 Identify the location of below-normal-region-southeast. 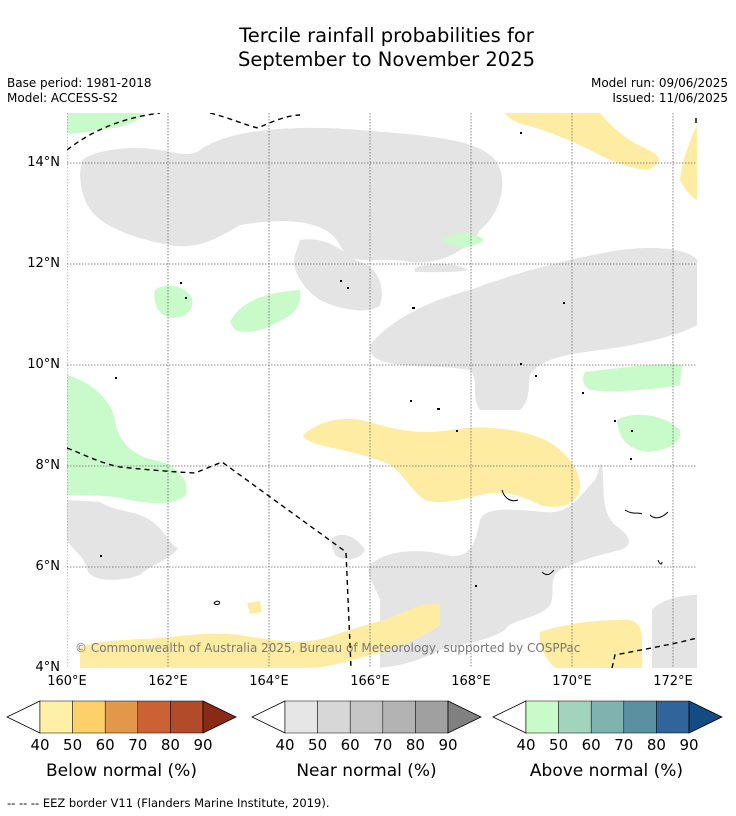
(590, 643).